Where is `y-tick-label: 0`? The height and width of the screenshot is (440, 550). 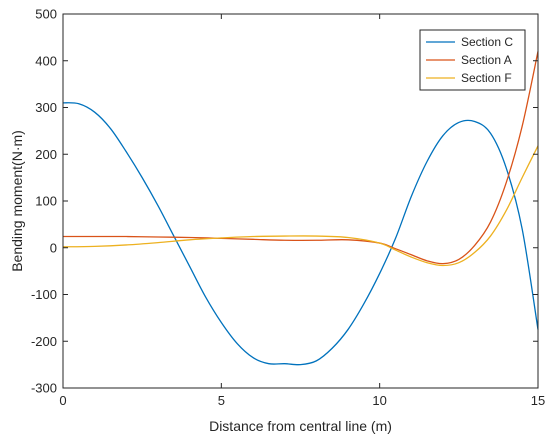 y-tick-label: 0 is located at coordinates (53, 247).